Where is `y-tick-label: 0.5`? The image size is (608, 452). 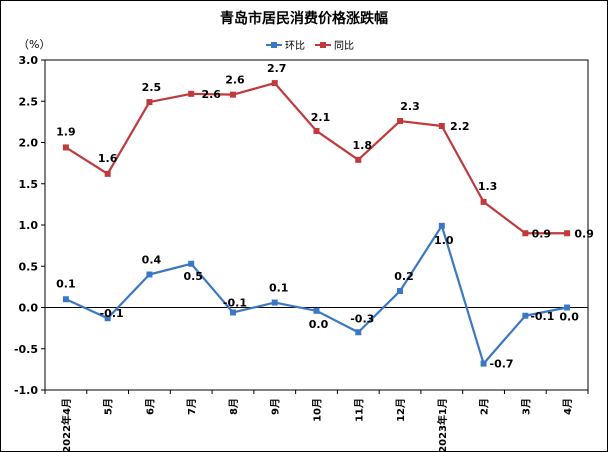 y-tick-label: 0.5 is located at coordinates (29, 266).